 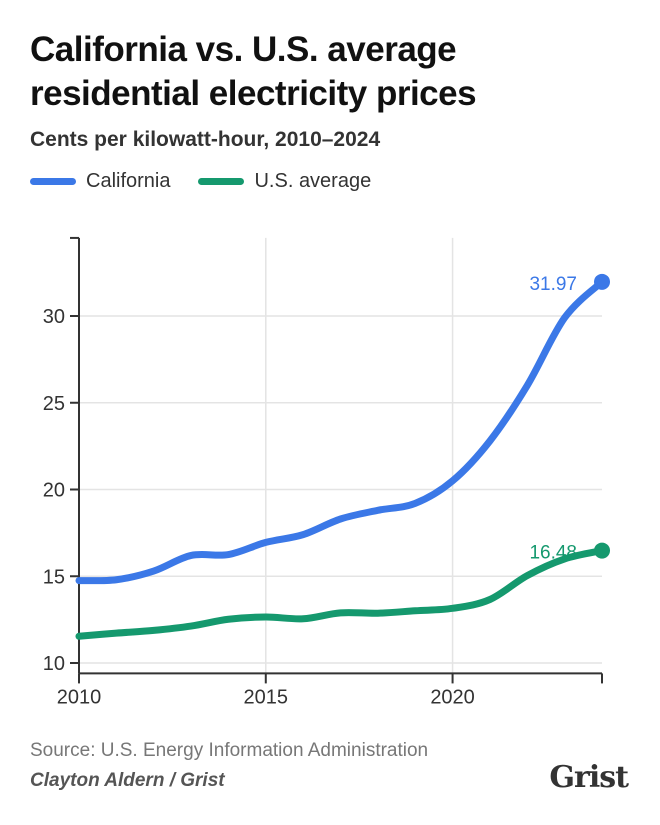 What do you see at coordinates (313, 181) in the screenshot?
I see `legend-label-us-average: U.S. average` at bounding box center [313, 181].